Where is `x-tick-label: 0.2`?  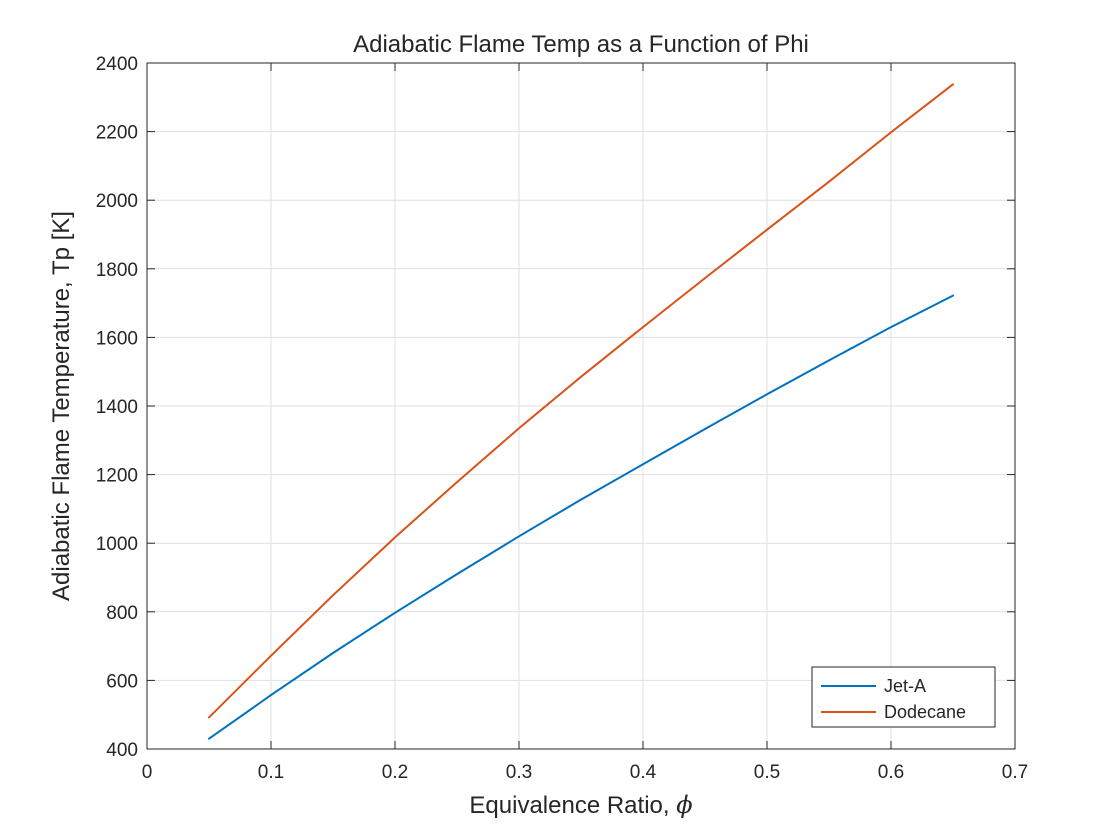
x-tick-label: 0.2 is located at coordinates (395, 772).